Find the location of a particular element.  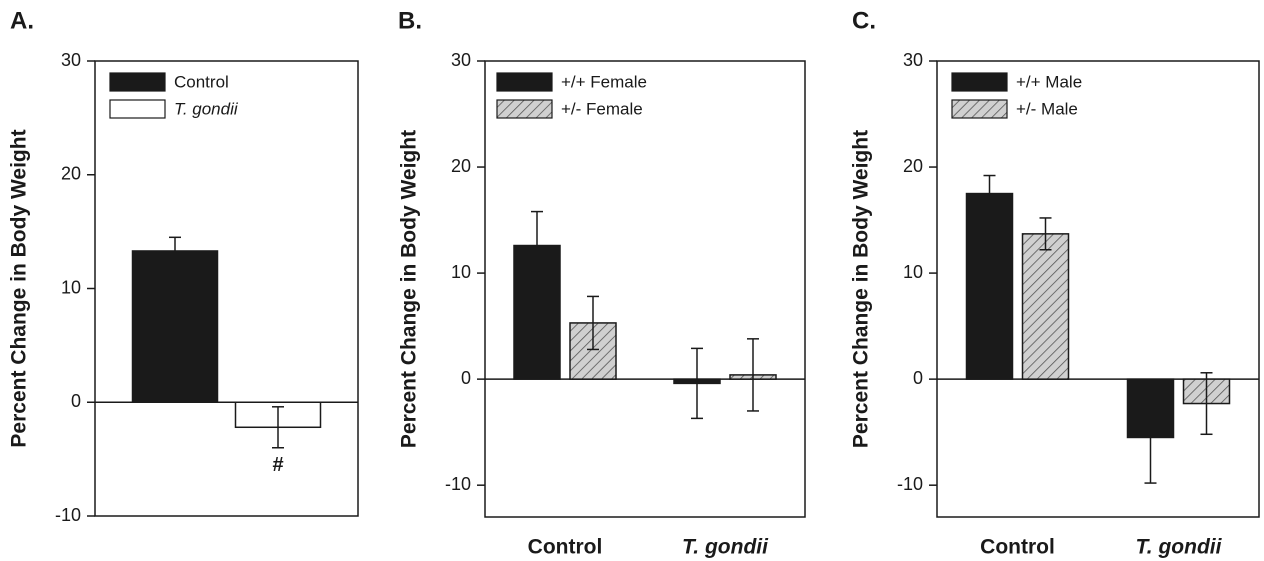

legend-label: +/+ Female is located at coordinates (604, 81).